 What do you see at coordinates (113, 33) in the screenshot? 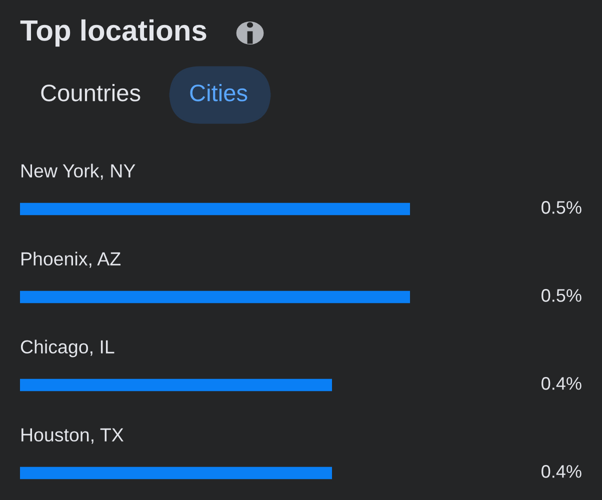
I see `chart-title: Top locations` at bounding box center [113, 33].